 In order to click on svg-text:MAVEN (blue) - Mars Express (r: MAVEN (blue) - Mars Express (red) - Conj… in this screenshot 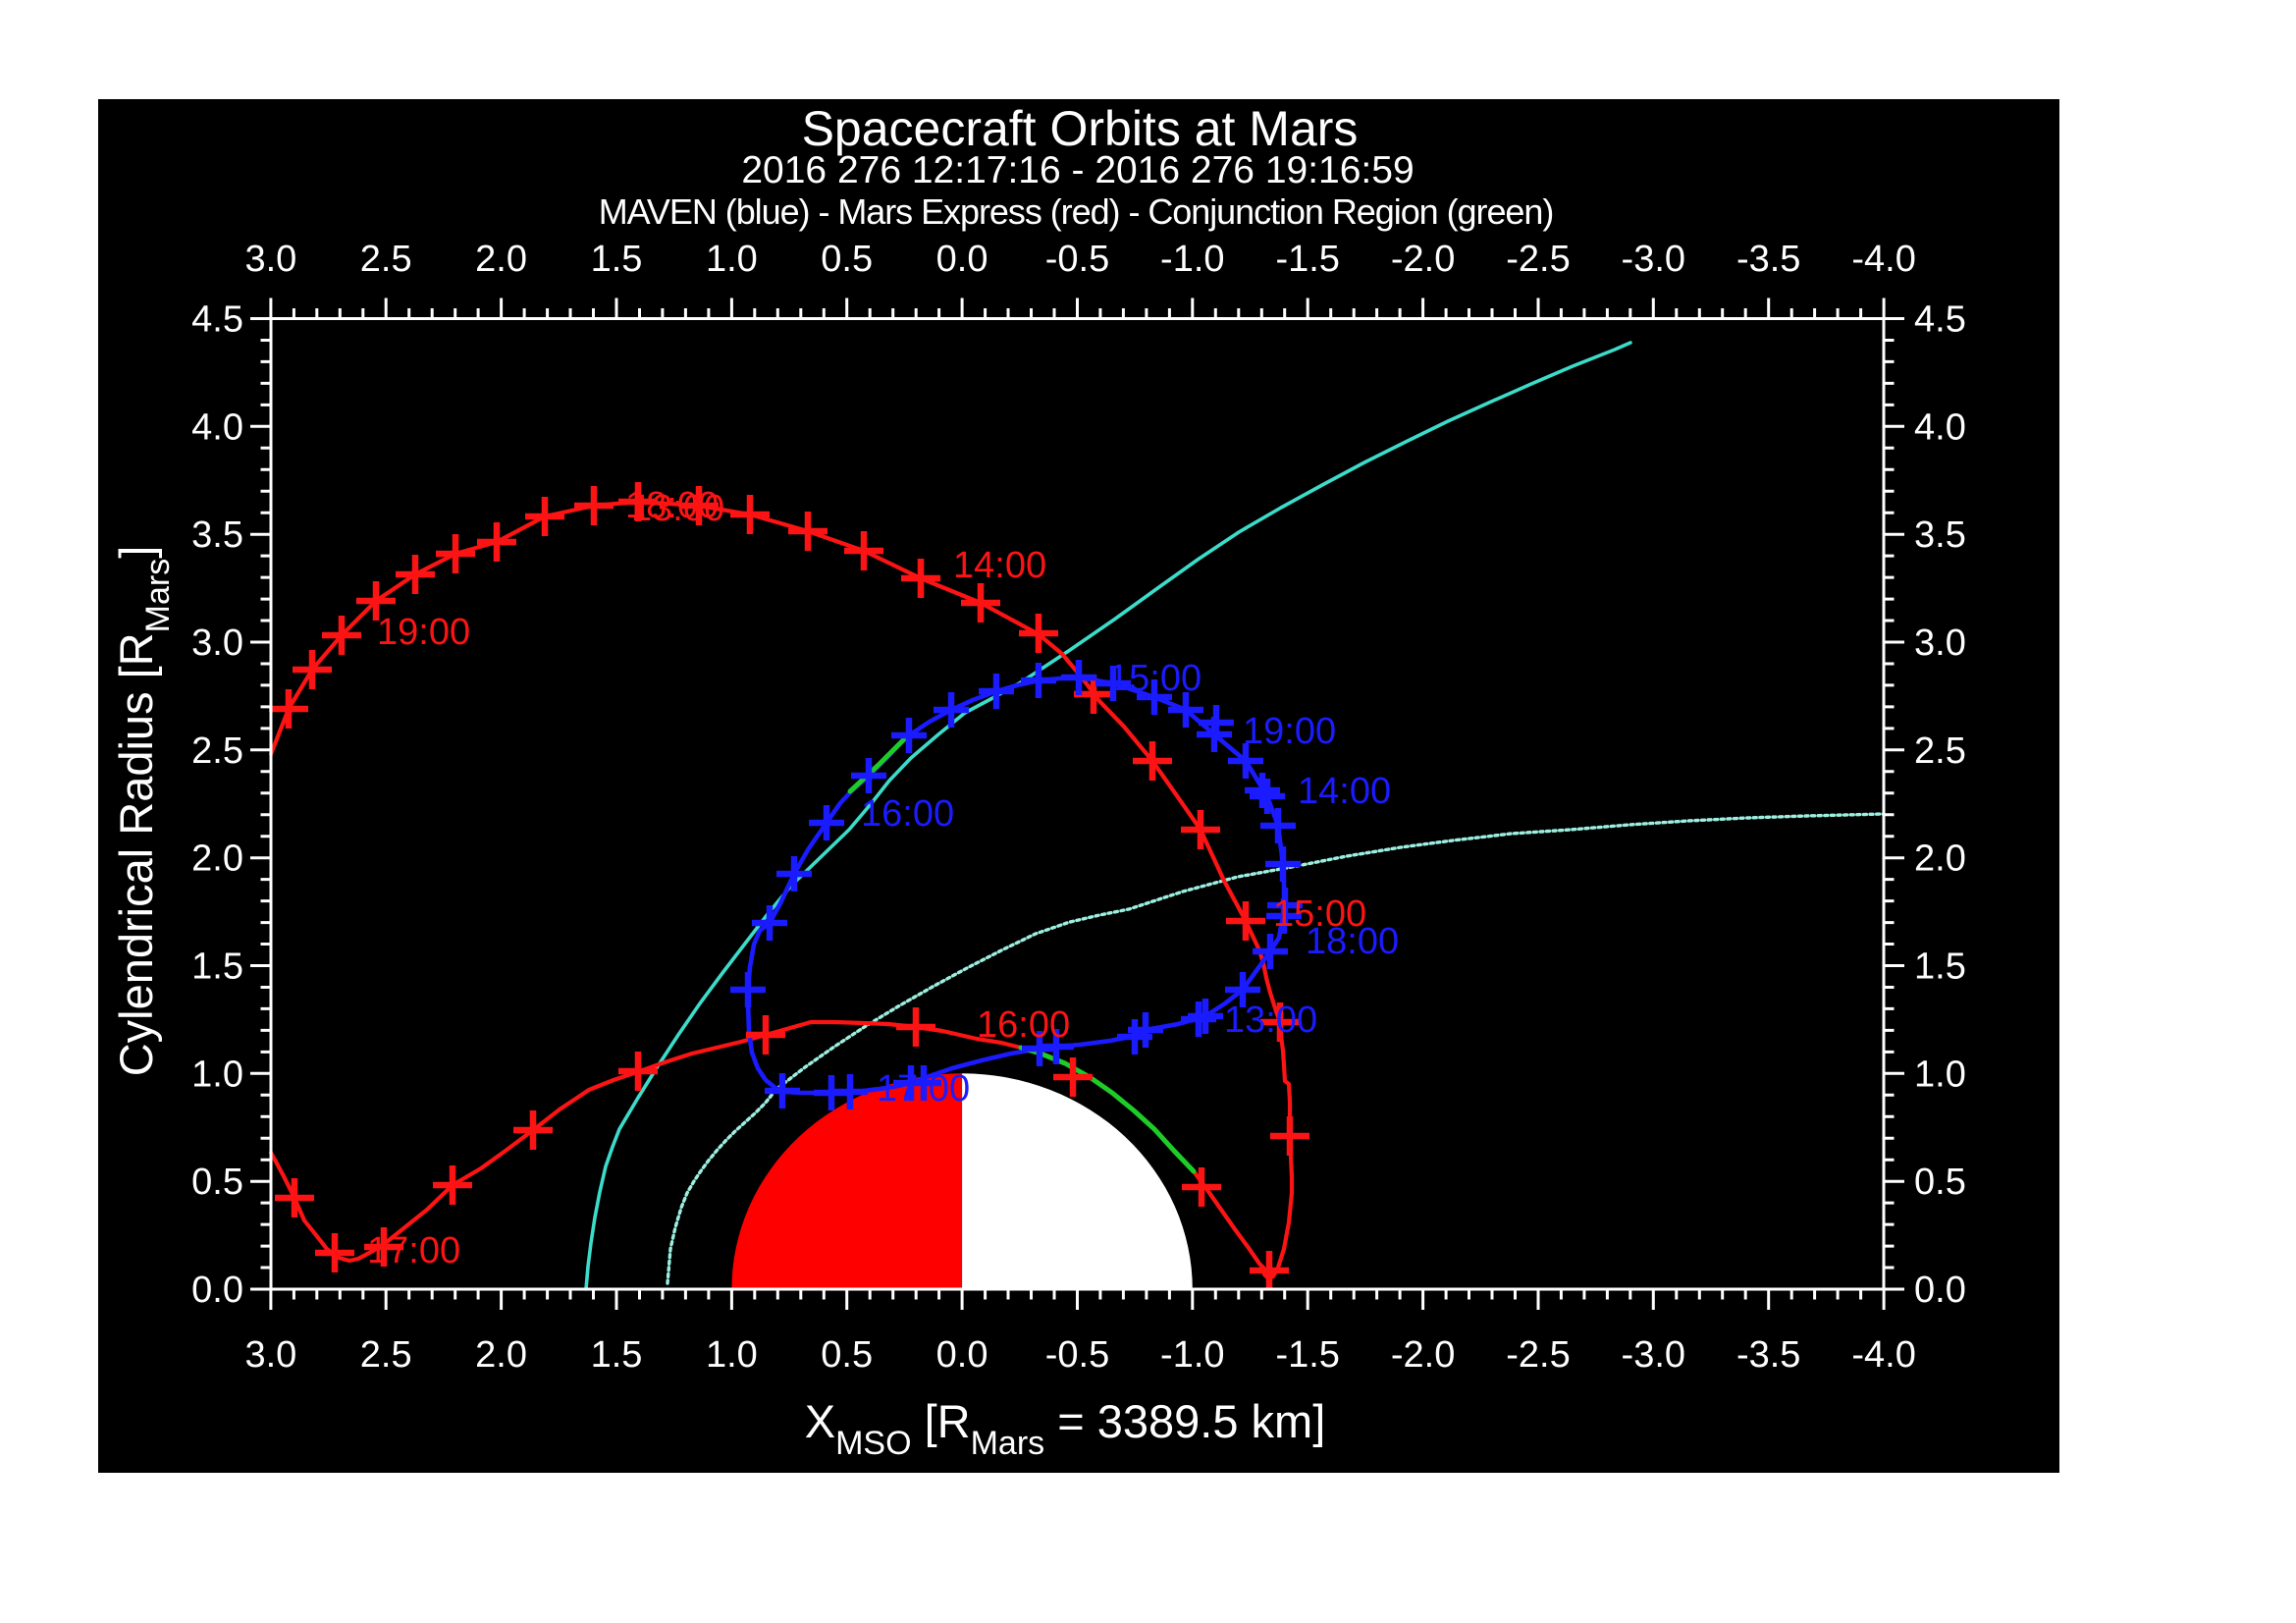, I will do `click(1076, 212)`.